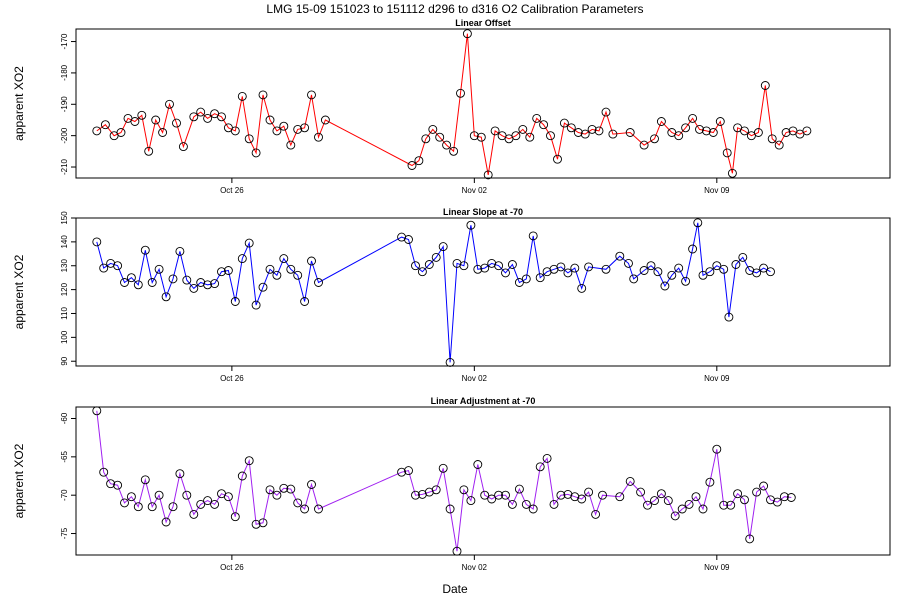 This screenshot has width=900, height=600. What do you see at coordinates (64, 289) in the screenshot?
I see `linear-slope-y-tick-label: 120` at bounding box center [64, 289].